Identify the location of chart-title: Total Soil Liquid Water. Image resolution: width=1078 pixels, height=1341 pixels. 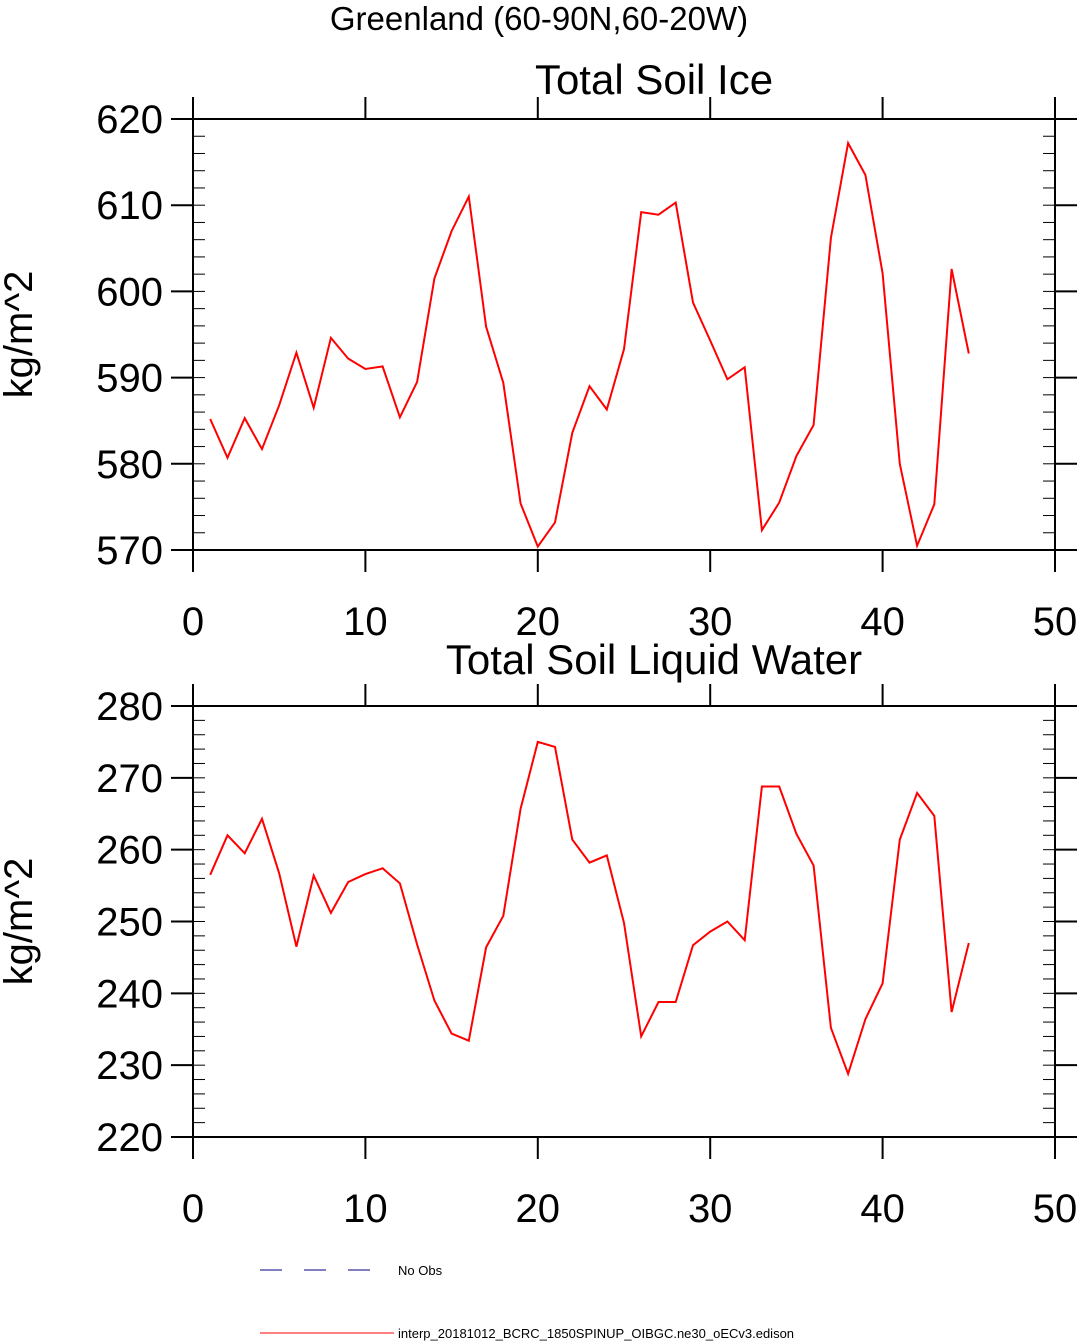
(654, 659).